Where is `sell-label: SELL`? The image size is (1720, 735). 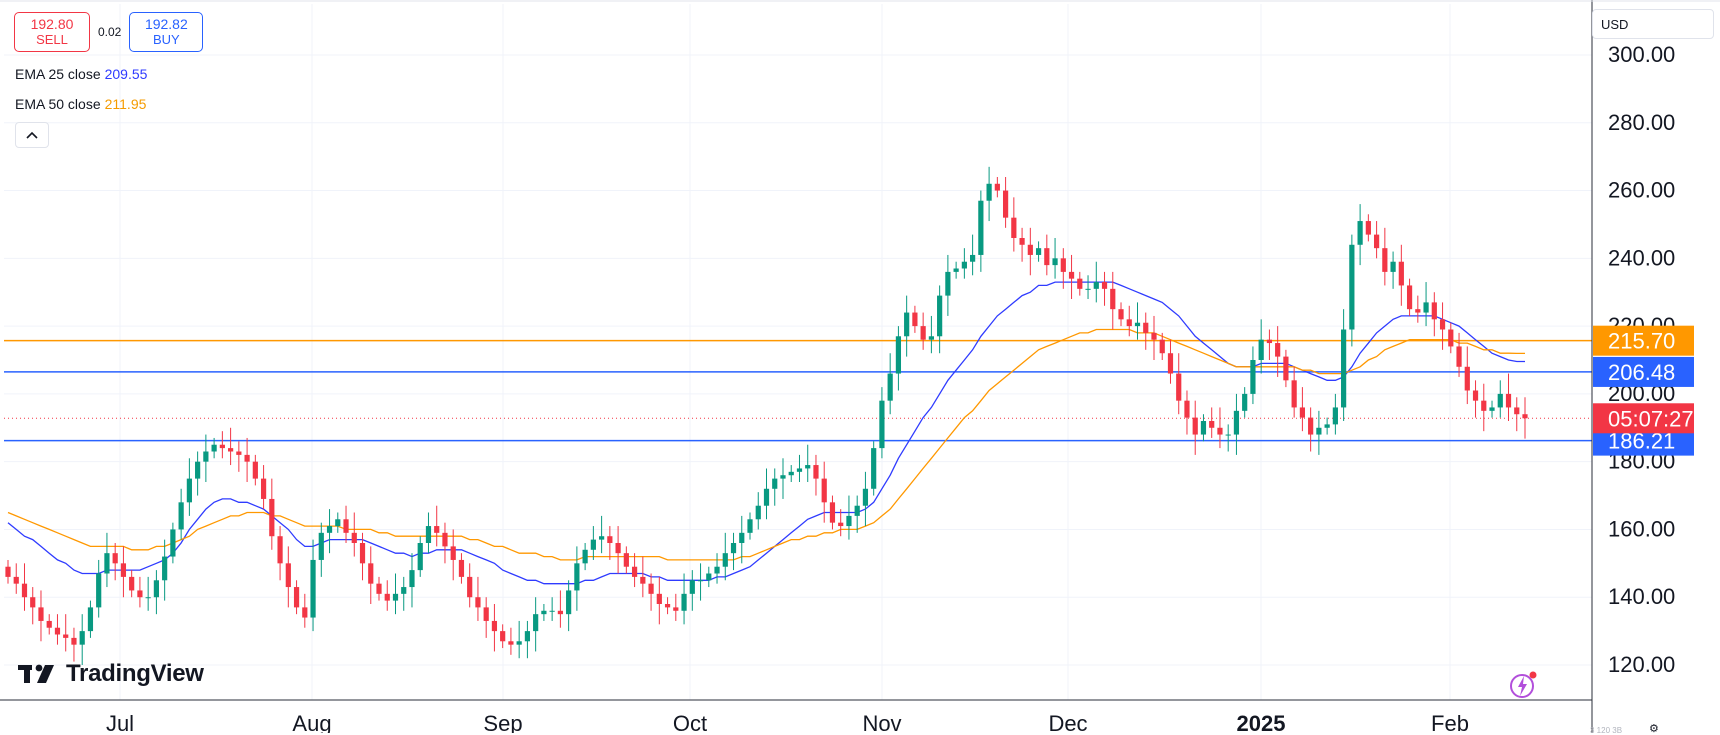
sell-label: SELL is located at coordinates (52, 39).